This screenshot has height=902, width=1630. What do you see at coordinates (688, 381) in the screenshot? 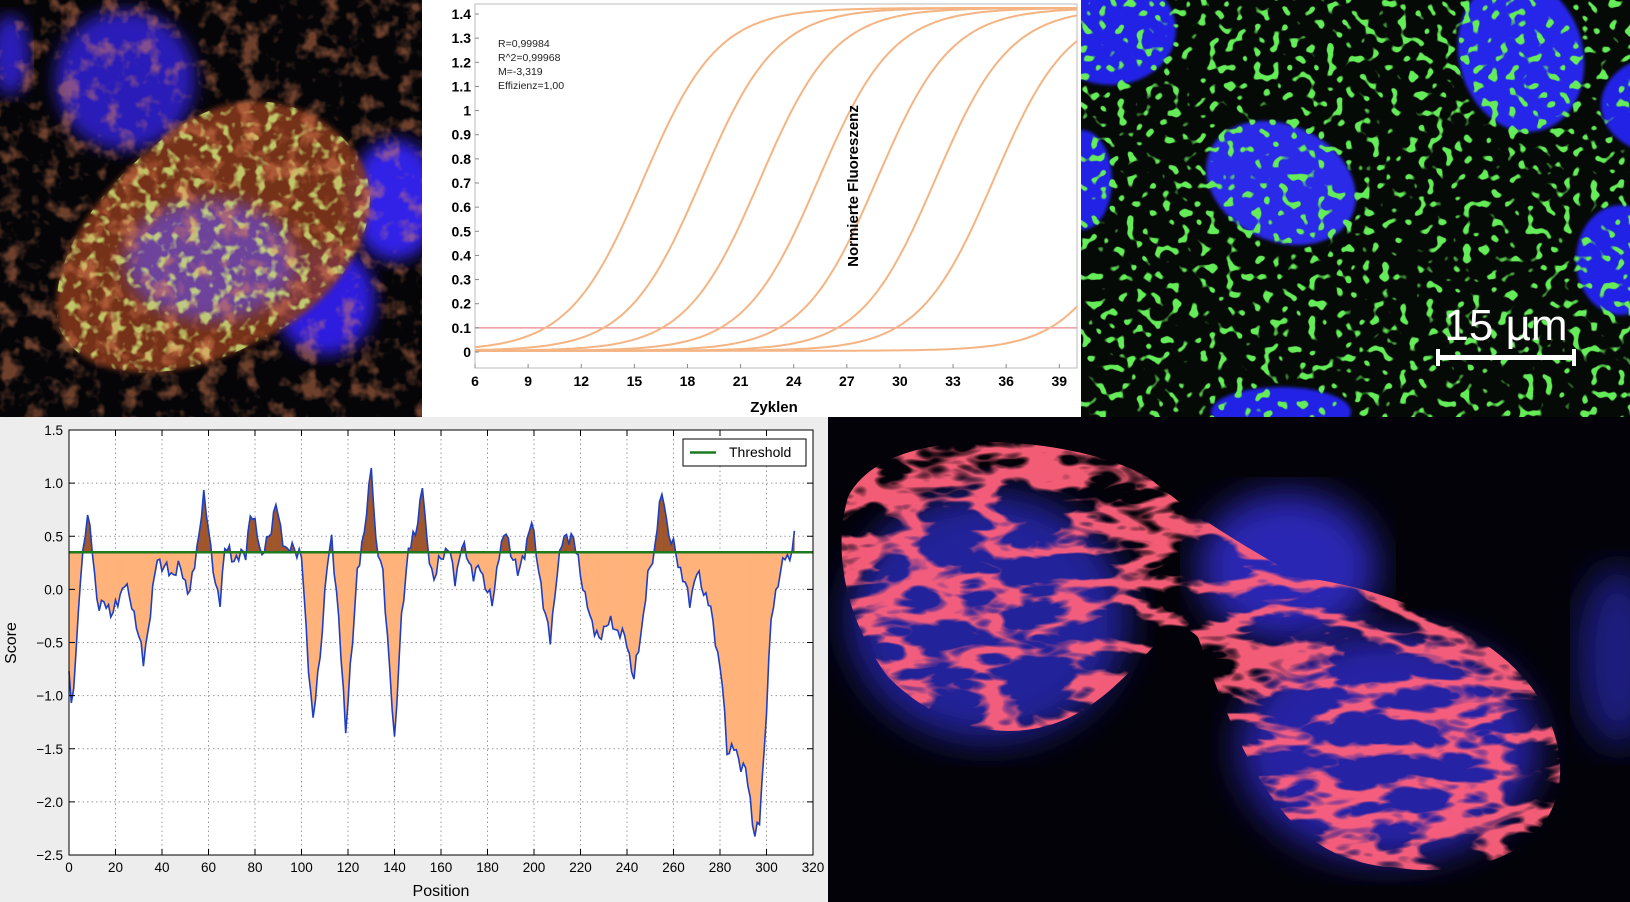
I see `qpcr-x-tick-18: 18` at bounding box center [688, 381].